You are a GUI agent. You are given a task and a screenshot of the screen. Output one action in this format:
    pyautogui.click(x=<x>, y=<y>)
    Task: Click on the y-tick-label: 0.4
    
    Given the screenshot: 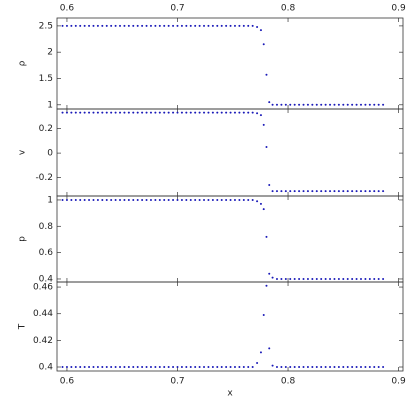 What is the action you would take?
    pyautogui.click(x=46, y=368)
    